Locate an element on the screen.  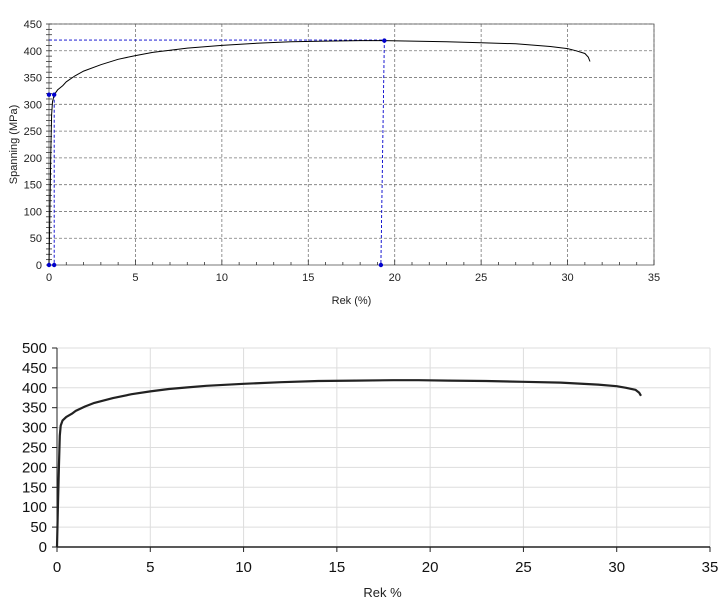
guide-line is located at coordinates (382, 153).